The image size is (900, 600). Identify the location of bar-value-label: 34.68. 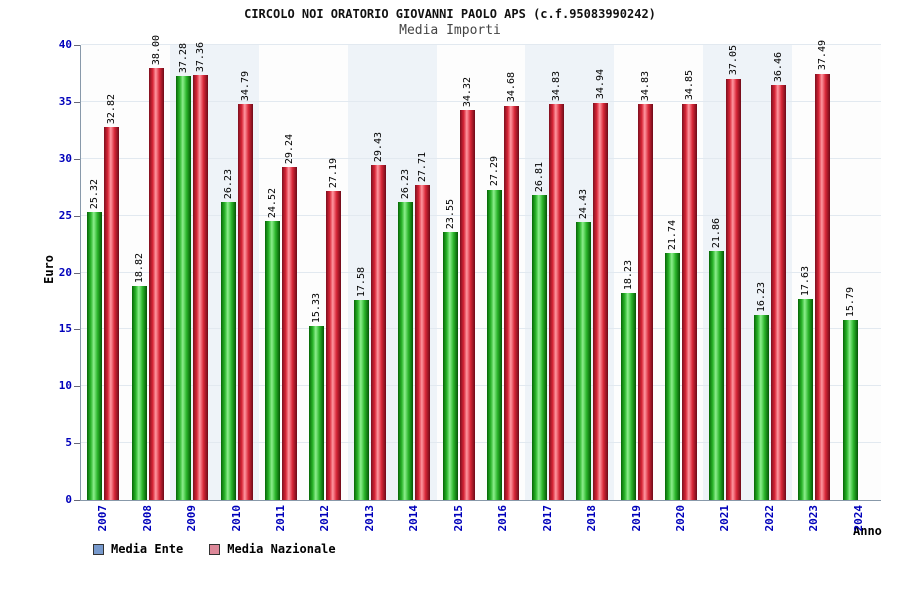
(512, 87).